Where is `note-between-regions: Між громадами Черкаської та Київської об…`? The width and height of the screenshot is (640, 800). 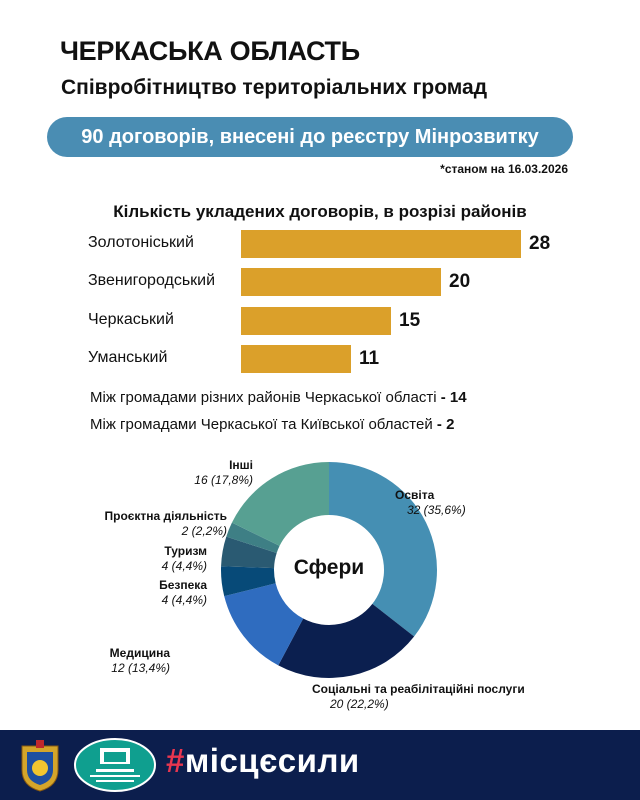 note-between-regions: Між громадами Черкаської та Київської об… is located at coordinates (272, 424).